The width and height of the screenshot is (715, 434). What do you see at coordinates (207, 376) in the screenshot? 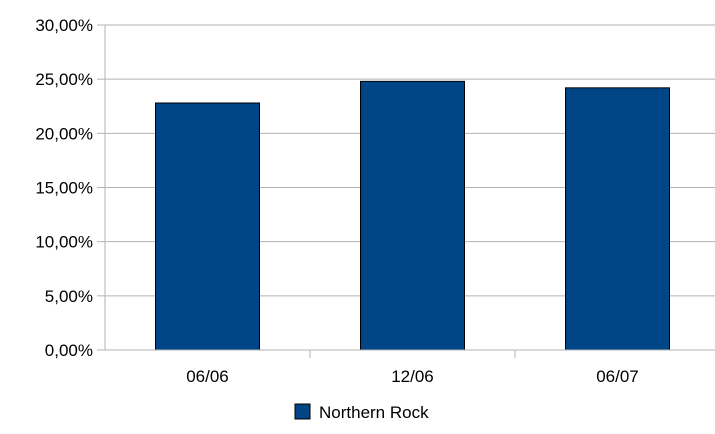
I see `x-tick-label: 06/06` at bounding box center [207, 376].